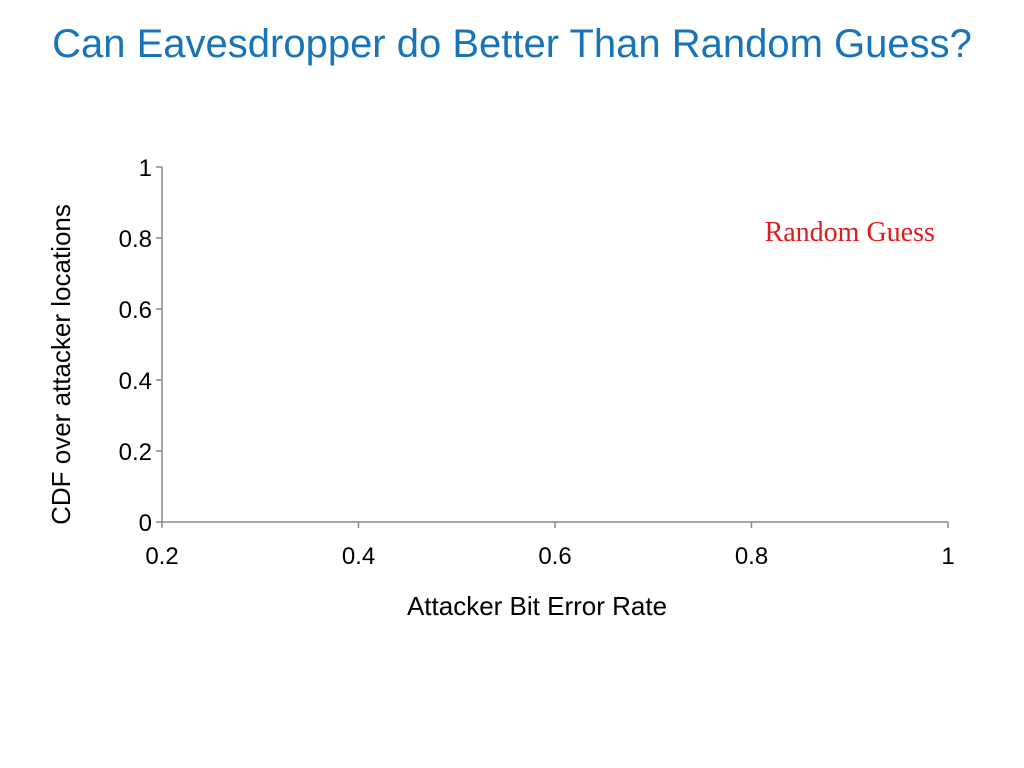  I want to click on y-tick-label: 0.4, so click(135, 381).